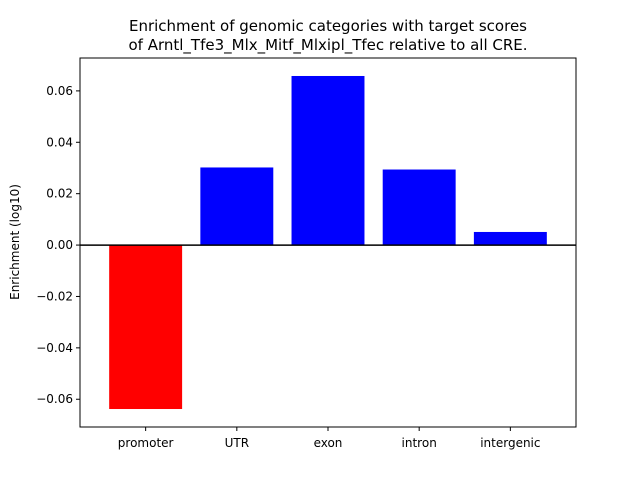  I want to click on y-tick-label: 0.06, so click(59, 91).